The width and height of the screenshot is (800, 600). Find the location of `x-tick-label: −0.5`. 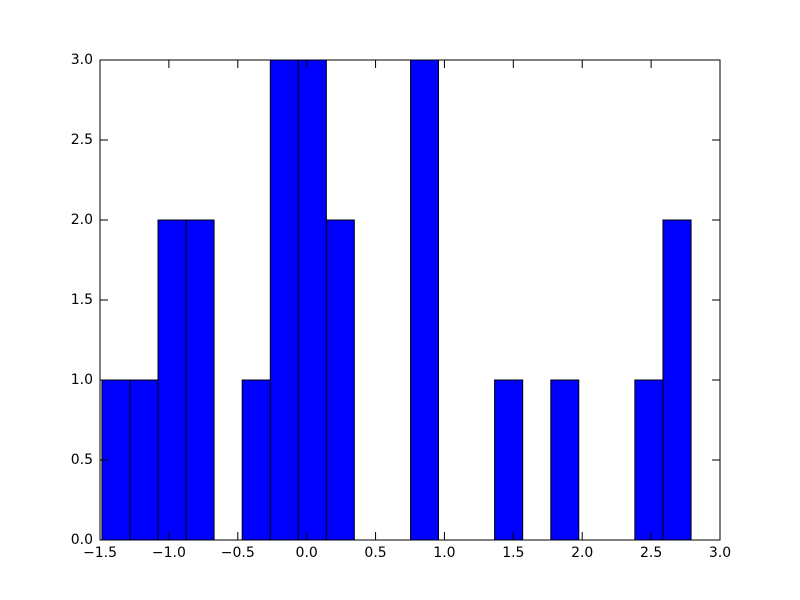

x-tick-label: −0.5 is located at coordinates (238, 553).